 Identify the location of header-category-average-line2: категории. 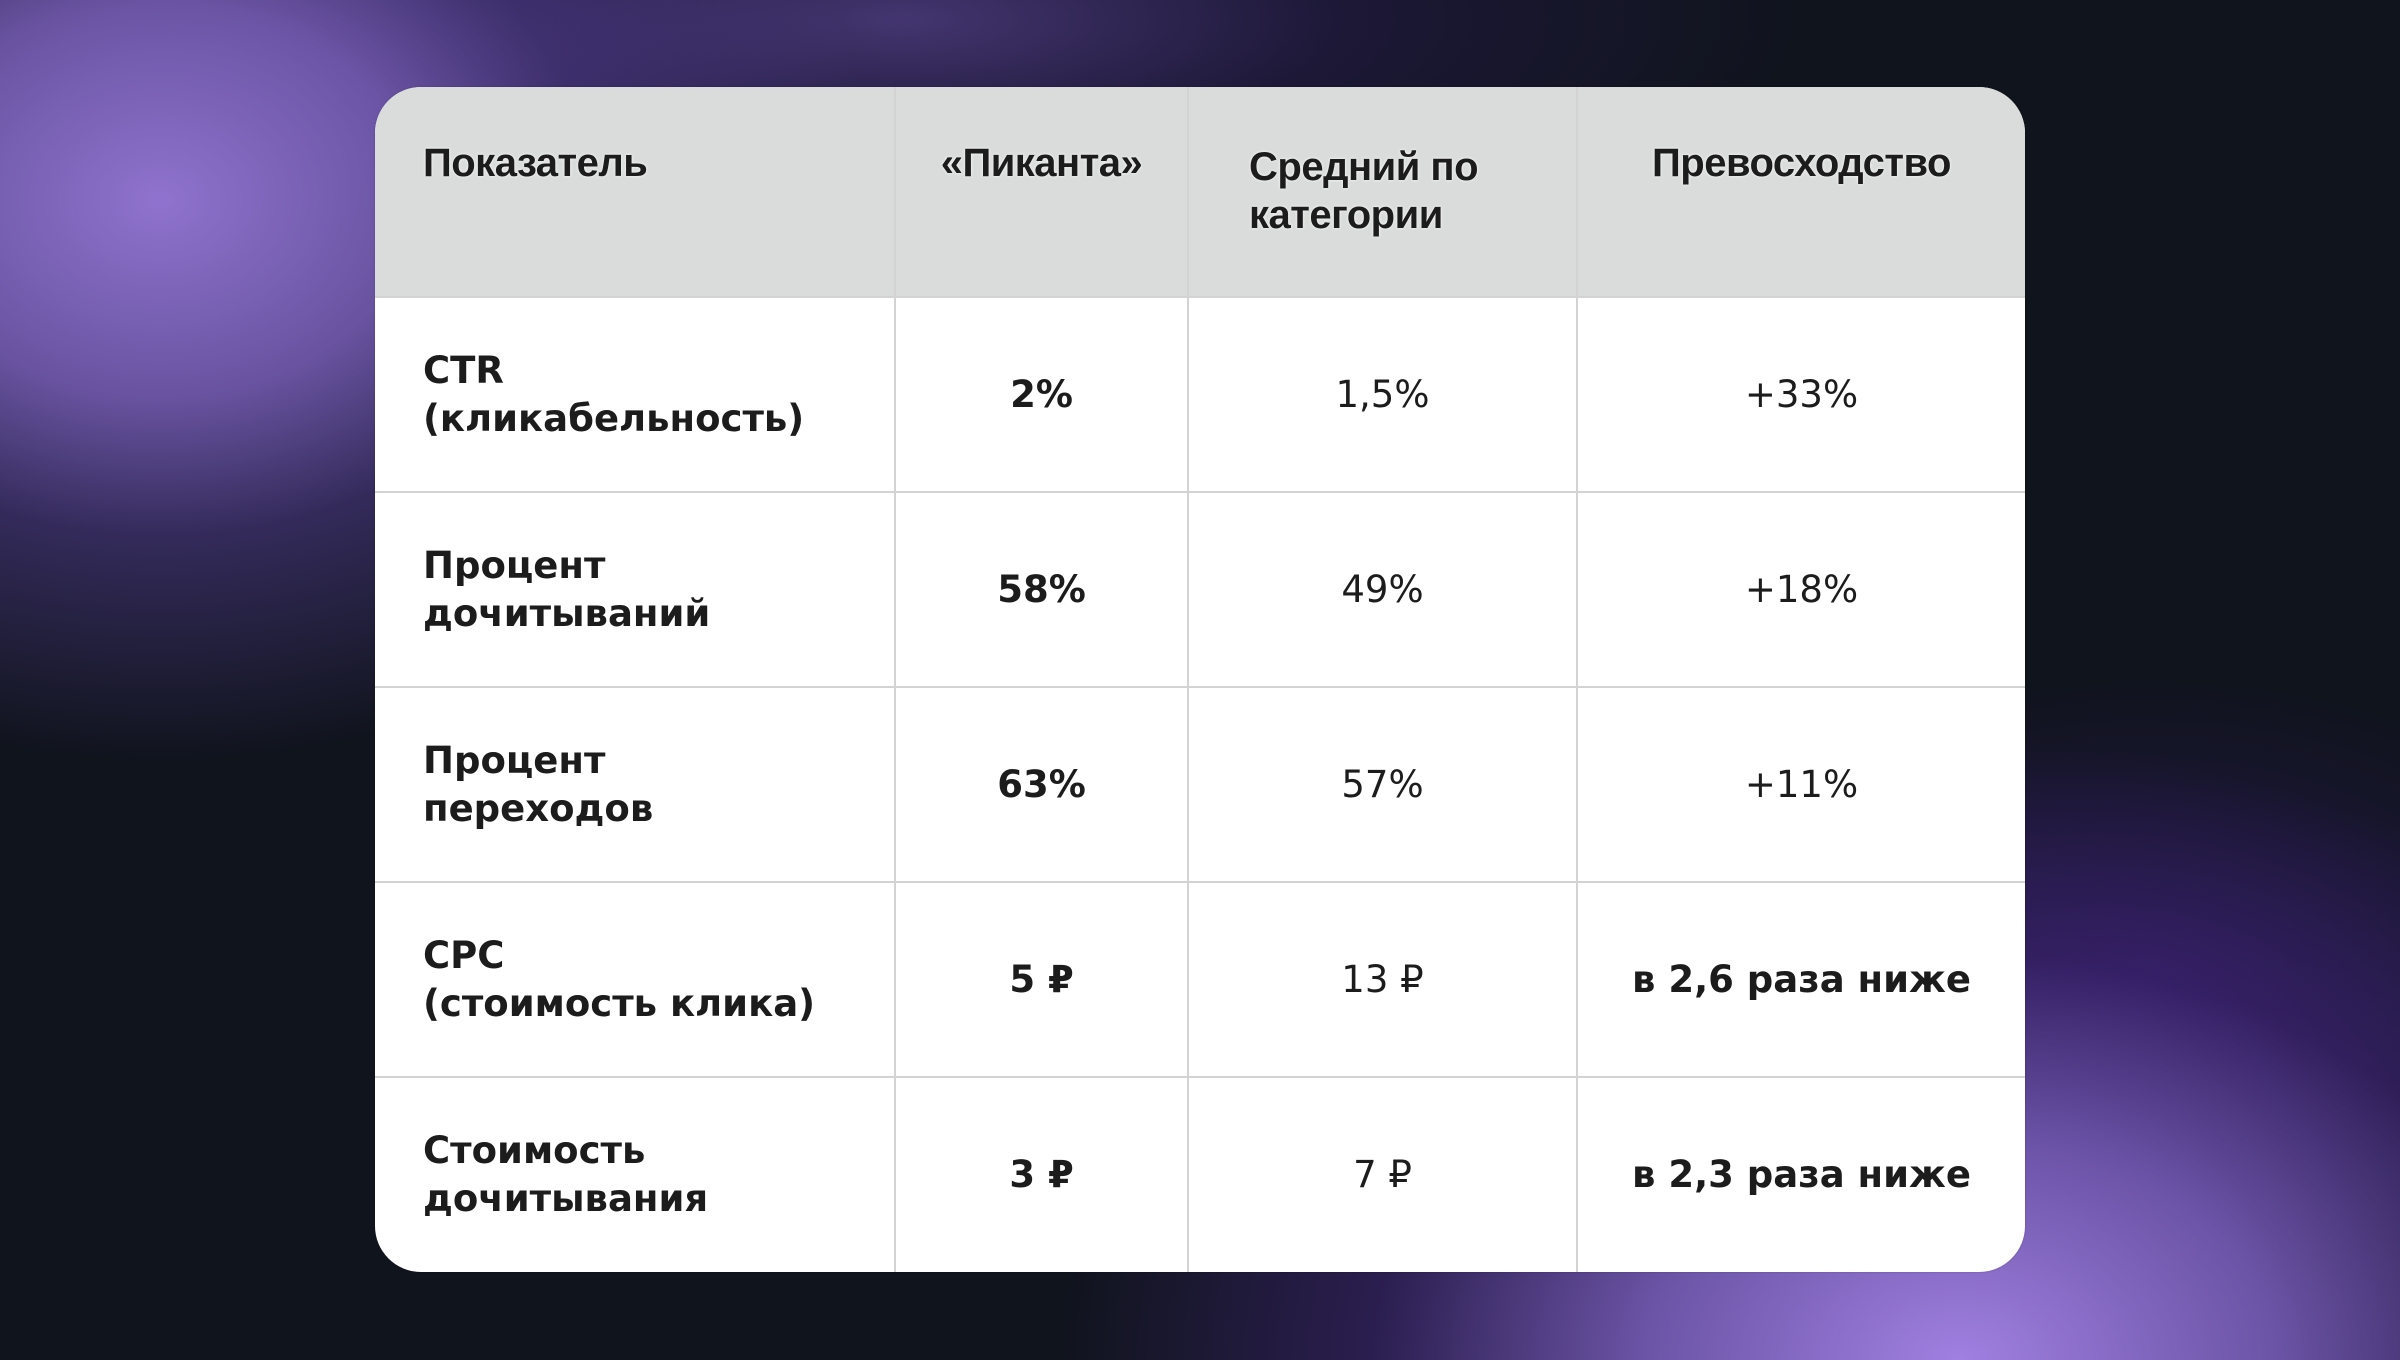
(1346, 215).